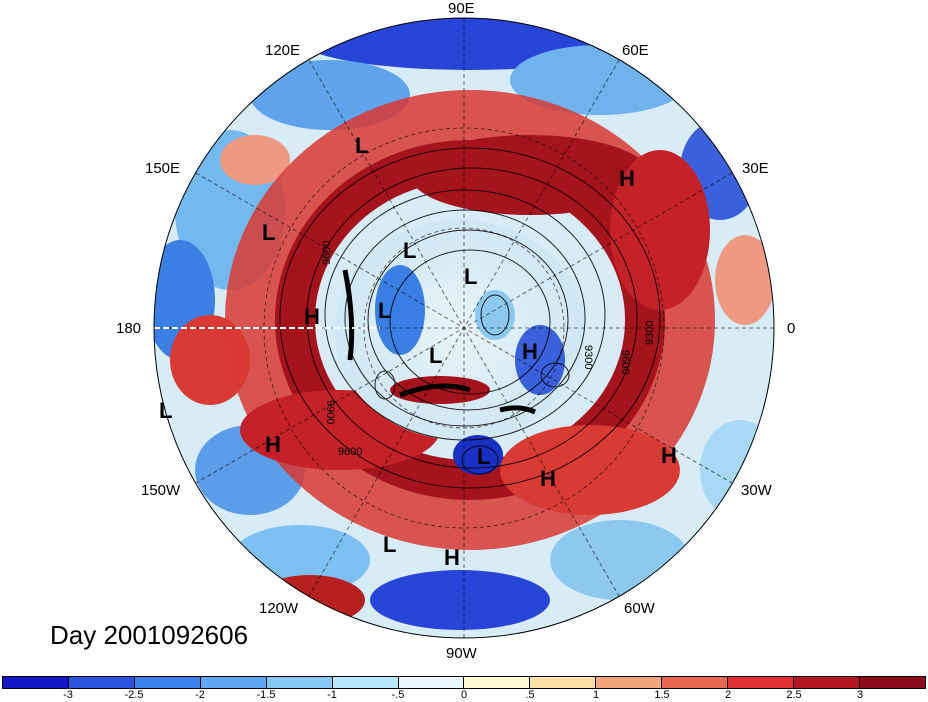  I want to click on lon-label-60e: 60E, so click(635, 50).